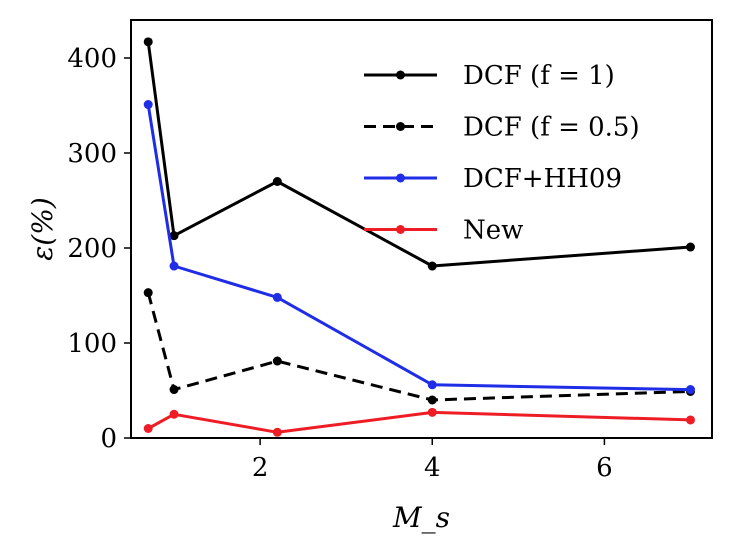  Describe the element at coordinates (539, 76) in the screenshot. I see `legend-label: DCF (f = 1)` at that location.